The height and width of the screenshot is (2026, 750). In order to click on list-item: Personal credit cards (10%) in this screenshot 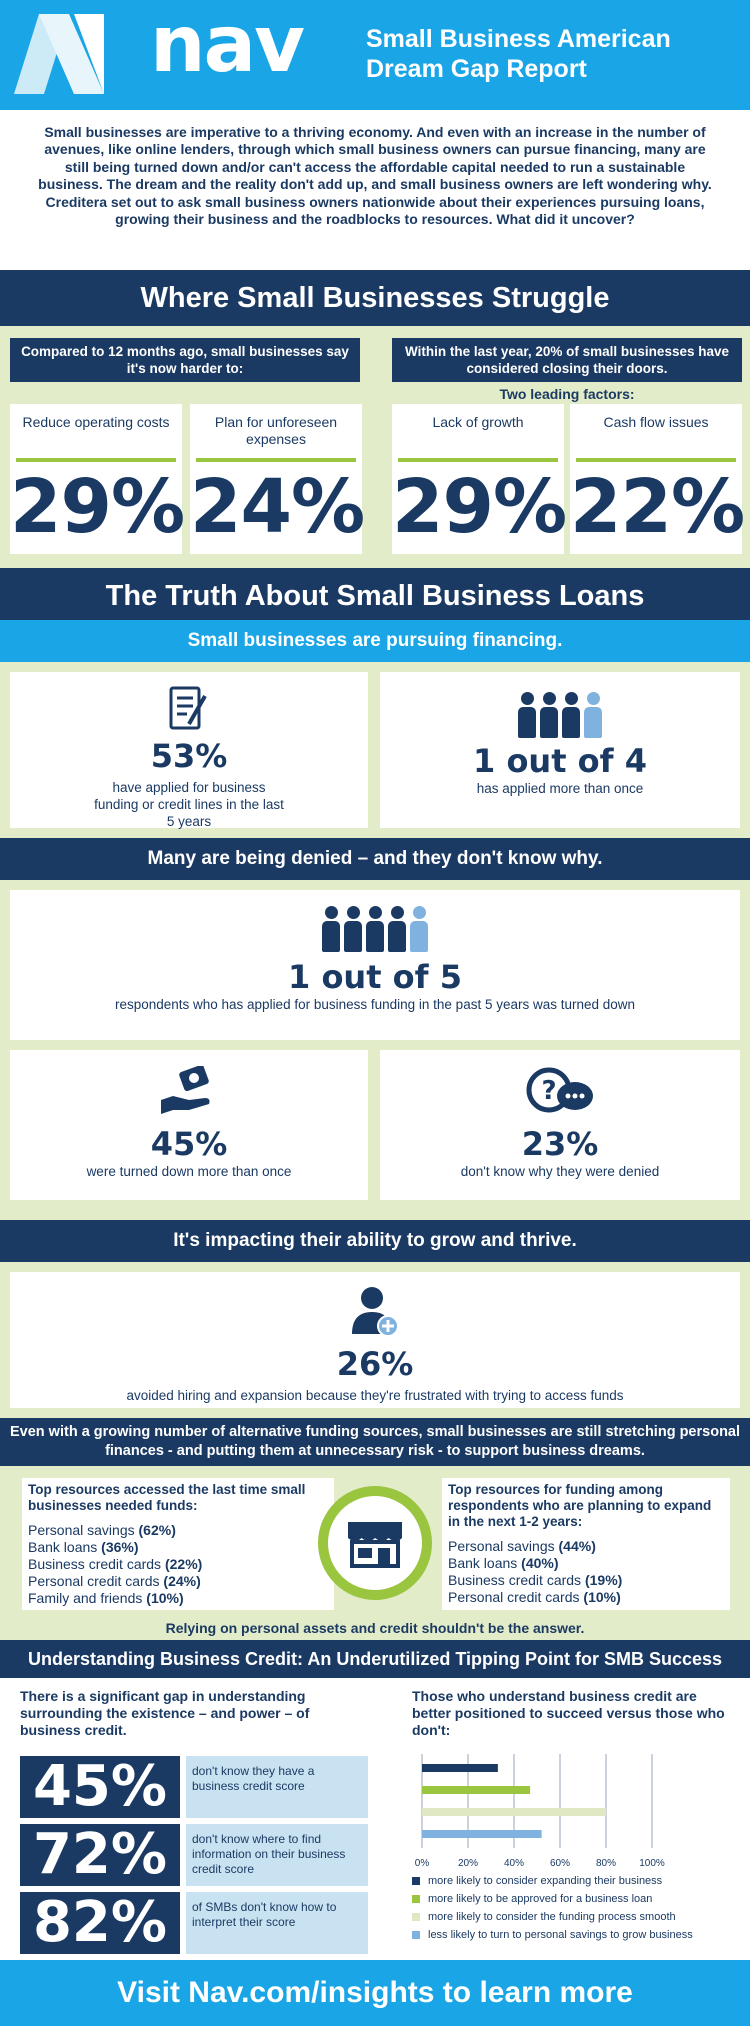, I will do `click(586, 1597)`.